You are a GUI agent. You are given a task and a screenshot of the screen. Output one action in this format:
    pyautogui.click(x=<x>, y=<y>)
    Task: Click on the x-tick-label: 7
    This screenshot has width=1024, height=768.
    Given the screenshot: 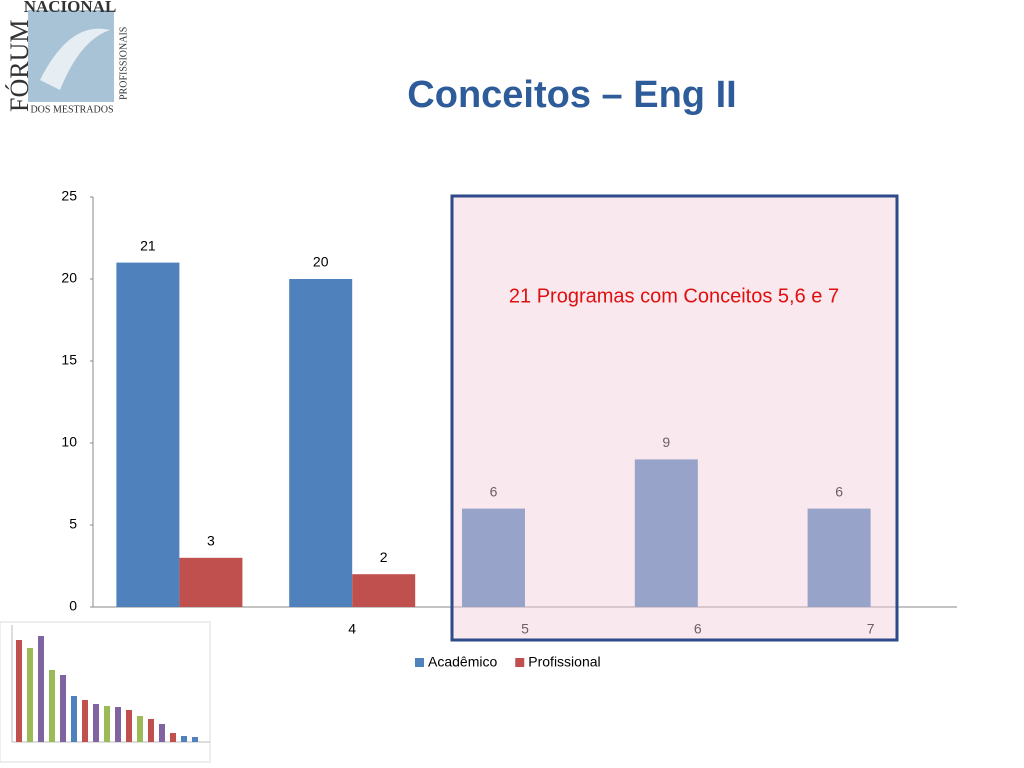 What is the action you would take?
    pyautogui.click(x=871, y=629)
    